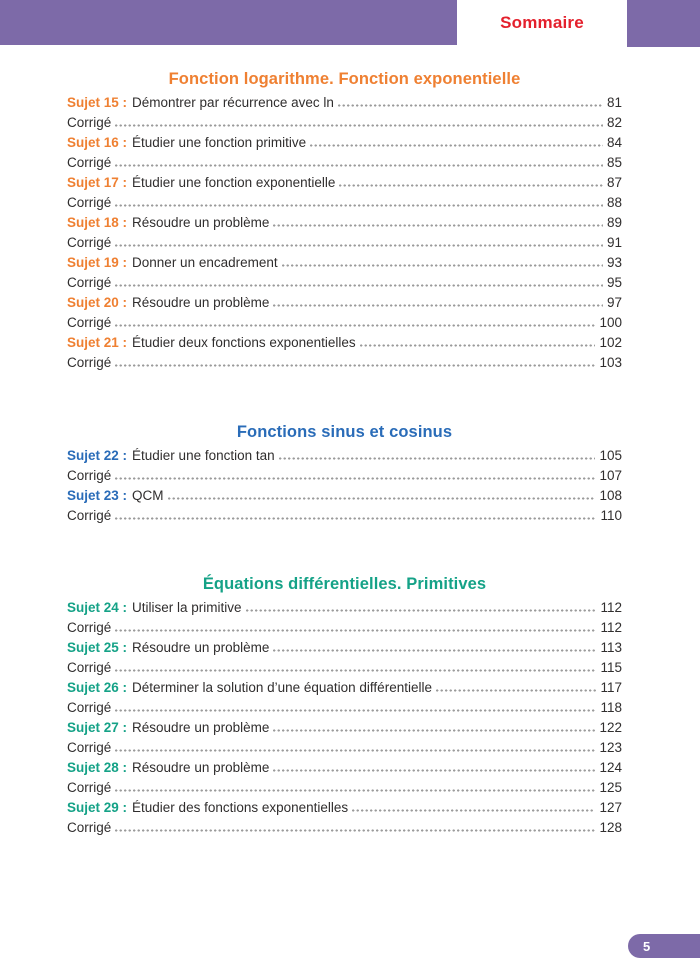 This screenshot has height=980, width=700. I want to click on entry-subject-label: Sujet 16 :, so click(97, 142).